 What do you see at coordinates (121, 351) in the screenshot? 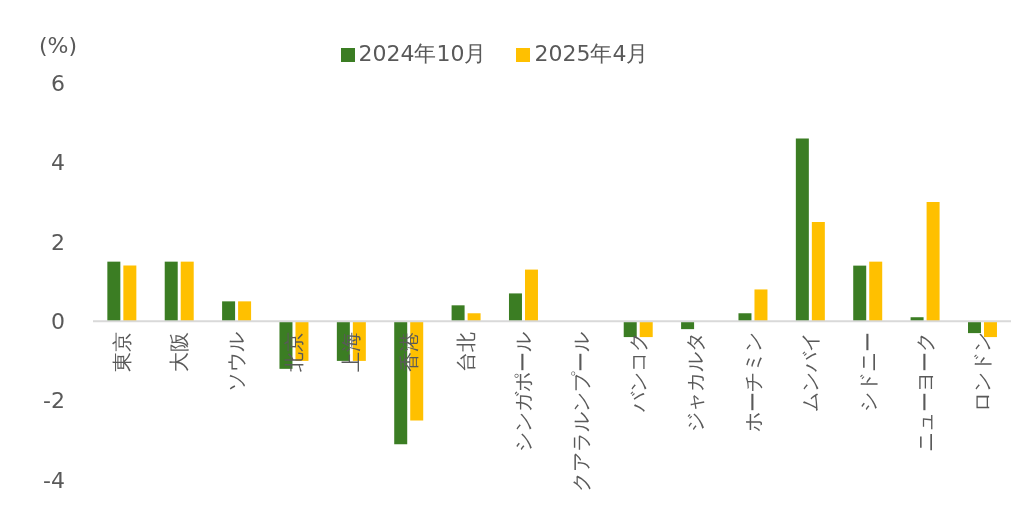
I see `x-tick-label: 東京` at bounding box center [121, 351].